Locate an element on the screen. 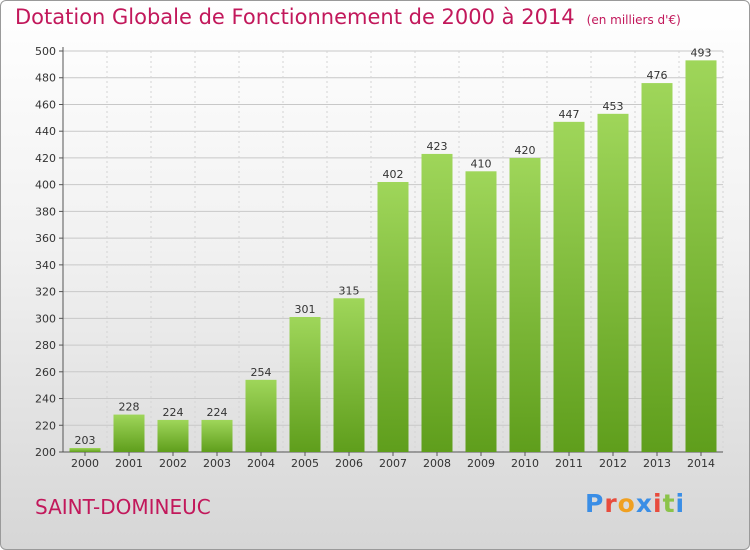  y-tick-label: 320 is located at coordinates (45, 292).